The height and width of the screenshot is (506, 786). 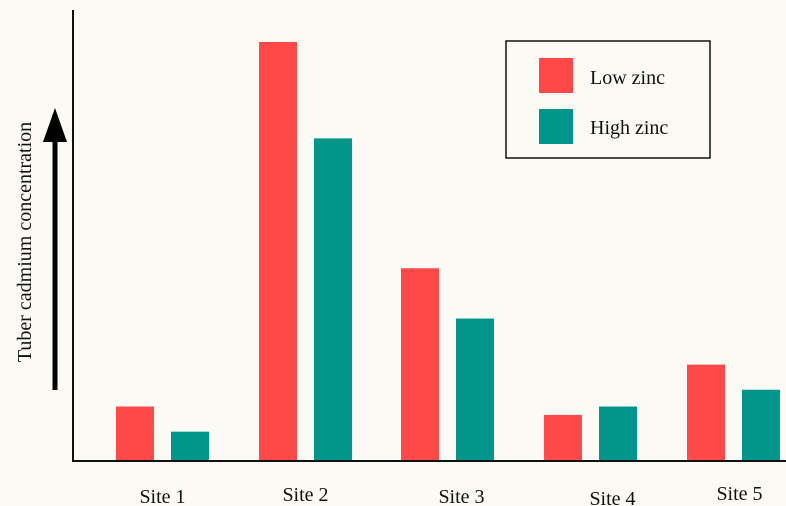 I want to click on legend-label-low-zinc: Low zinc, so click(x=627, y=78).